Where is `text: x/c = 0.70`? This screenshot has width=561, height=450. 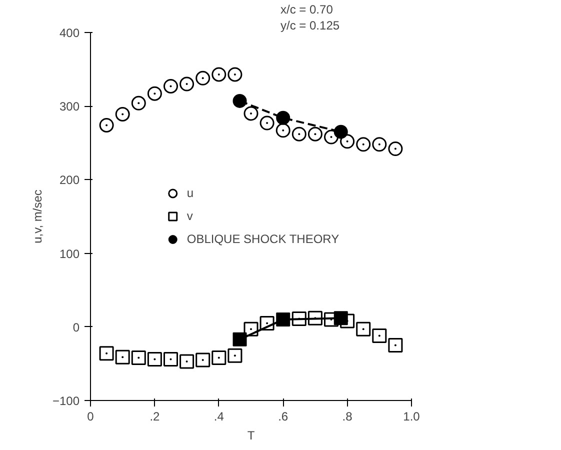
text: x/c = 0.70 is located at coordinates (307, 9).